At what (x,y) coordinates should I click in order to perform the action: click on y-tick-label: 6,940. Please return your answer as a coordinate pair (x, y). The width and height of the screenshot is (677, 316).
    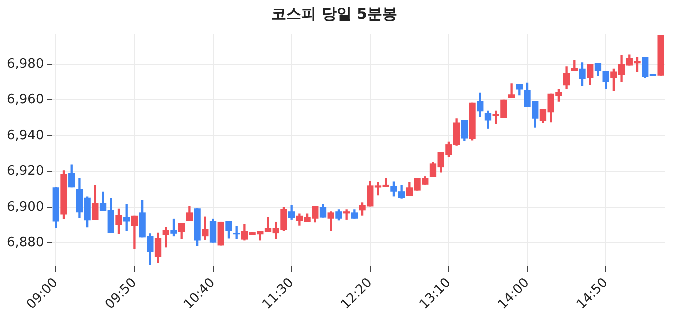
    Looking at the image, I should click on (25, 136).